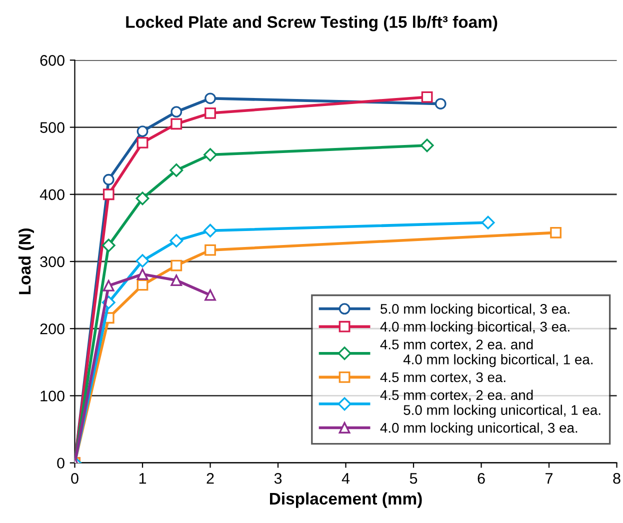 The image size is (623, 523). Describe the element at coordinates (52, 127) in the screenshot. I see `y-tick-label: 500` at that location.